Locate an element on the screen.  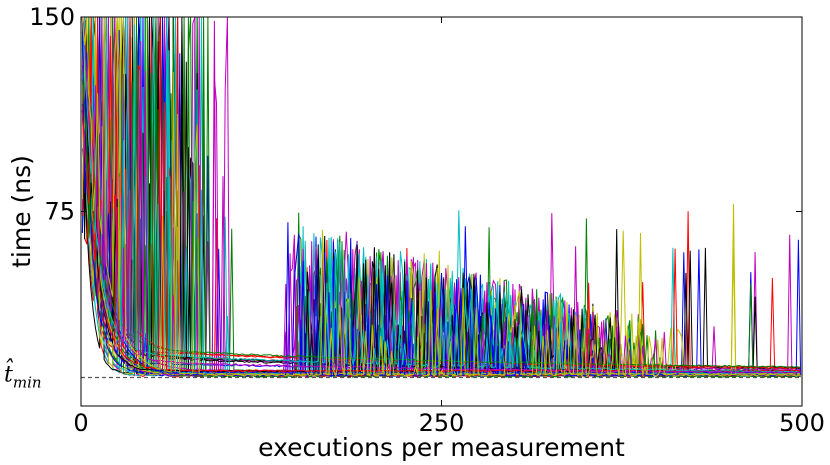
y-axis-label: time (ns) is located at coordinates (21, 211).